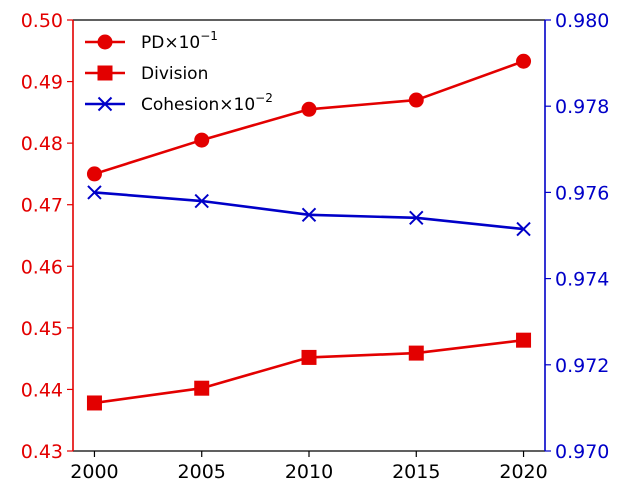  I want to click on left-y-tick-label: 0.44, so click(42, 390).